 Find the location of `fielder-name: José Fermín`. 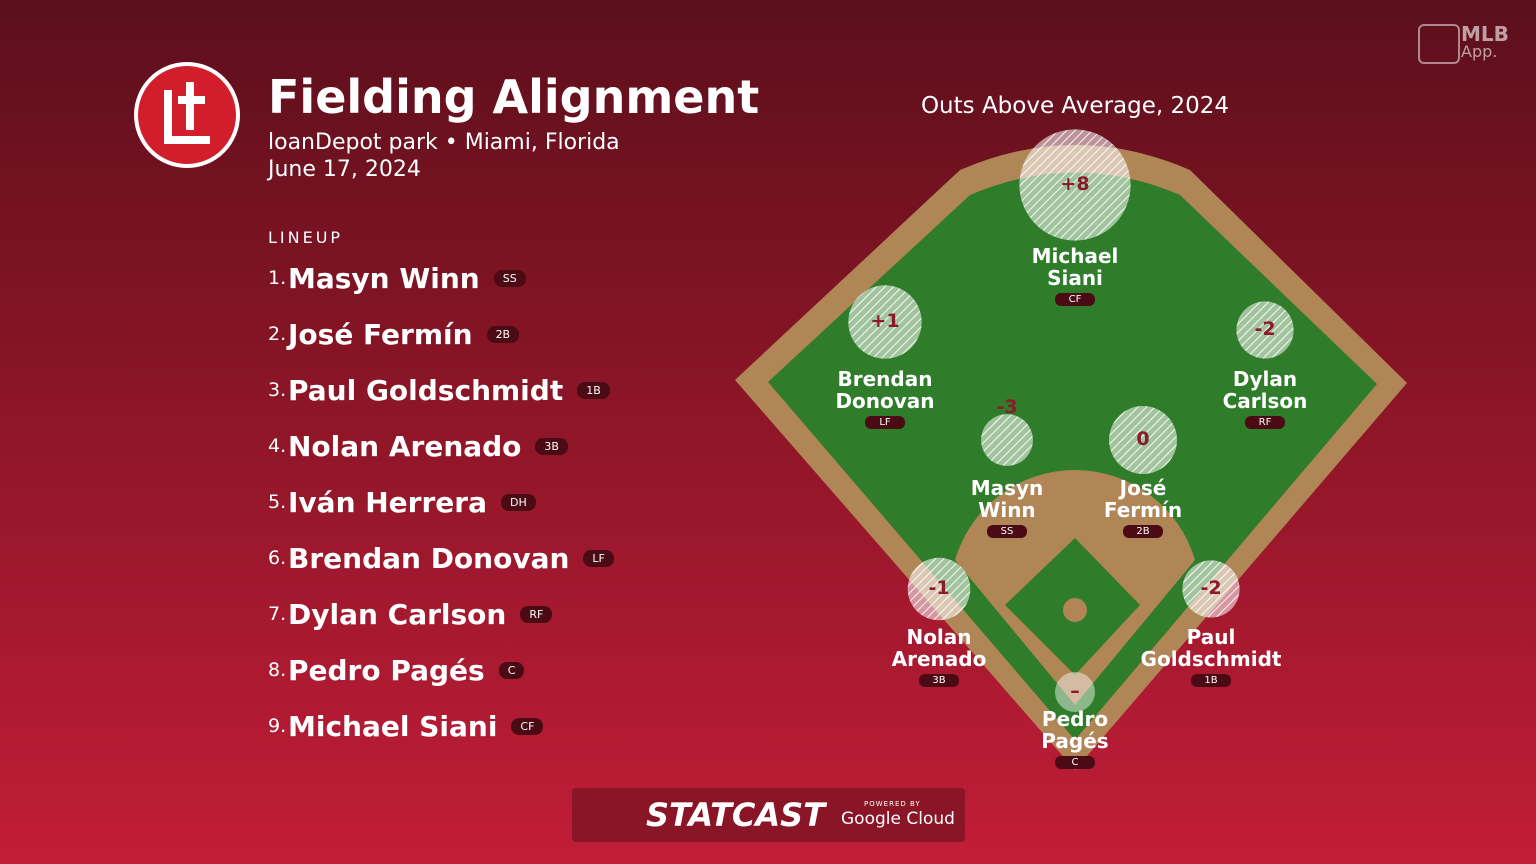

fielder-name: José Fermín is located at coordinates (1143, 499).